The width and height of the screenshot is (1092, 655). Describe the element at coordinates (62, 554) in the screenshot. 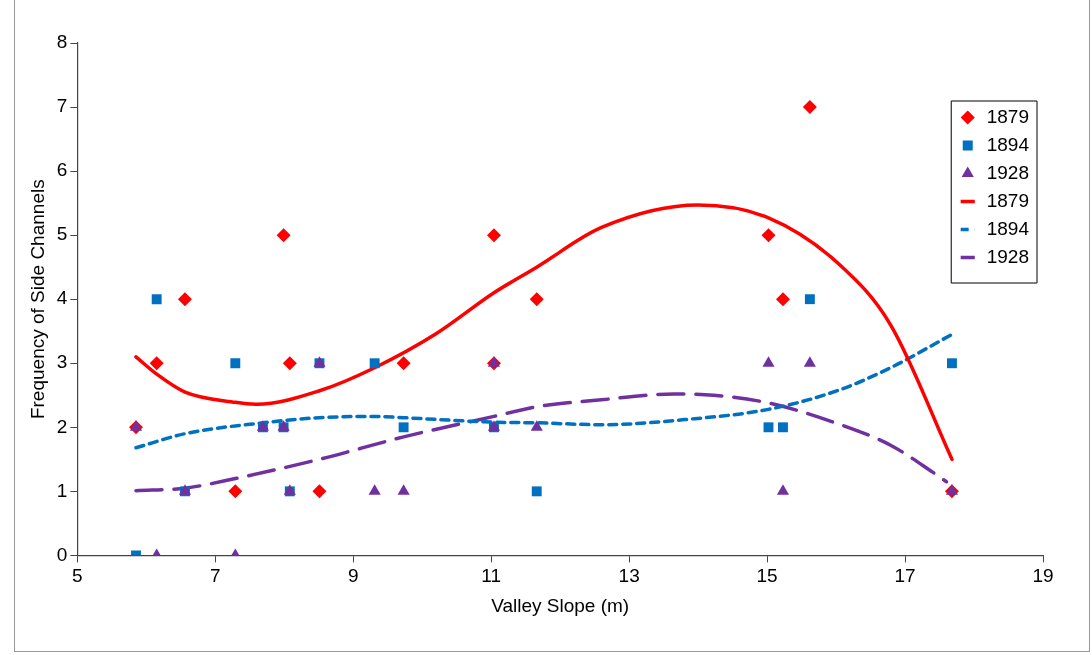

I see `y-tick-label: 0` at that location.